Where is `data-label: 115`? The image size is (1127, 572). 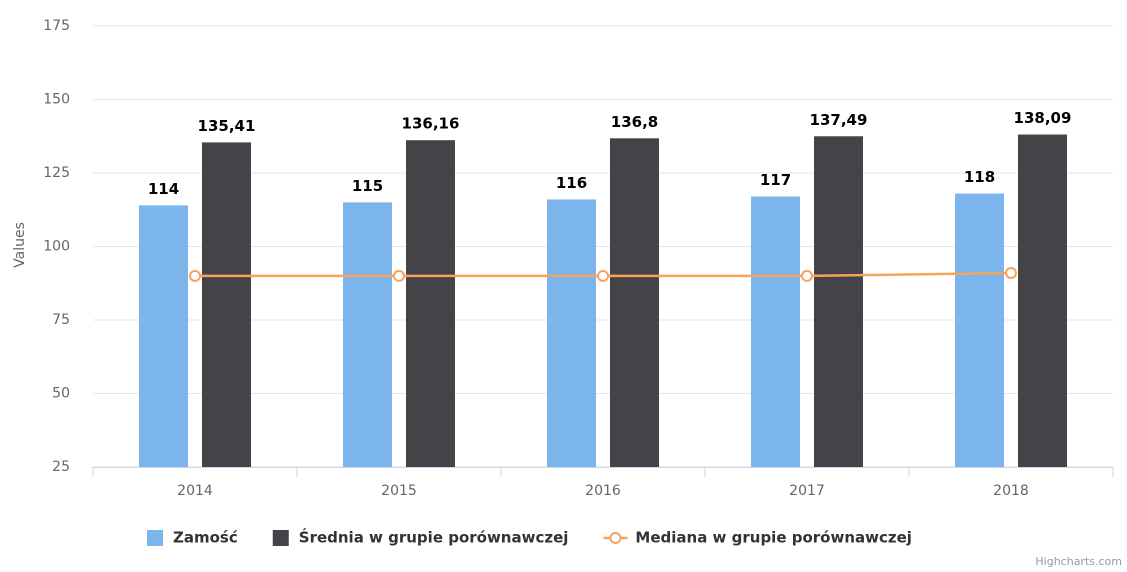
data-label: 115 is located at coordinates (367, 186).